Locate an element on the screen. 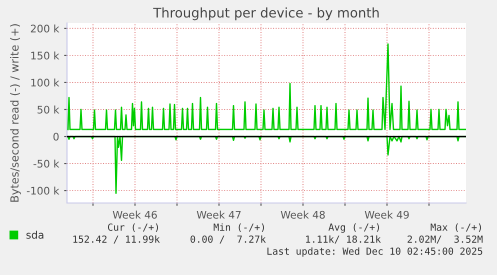 The height and width of the screenshot is (275, 497). y-tick-label: 50 k is located at coordinates (49, 110).